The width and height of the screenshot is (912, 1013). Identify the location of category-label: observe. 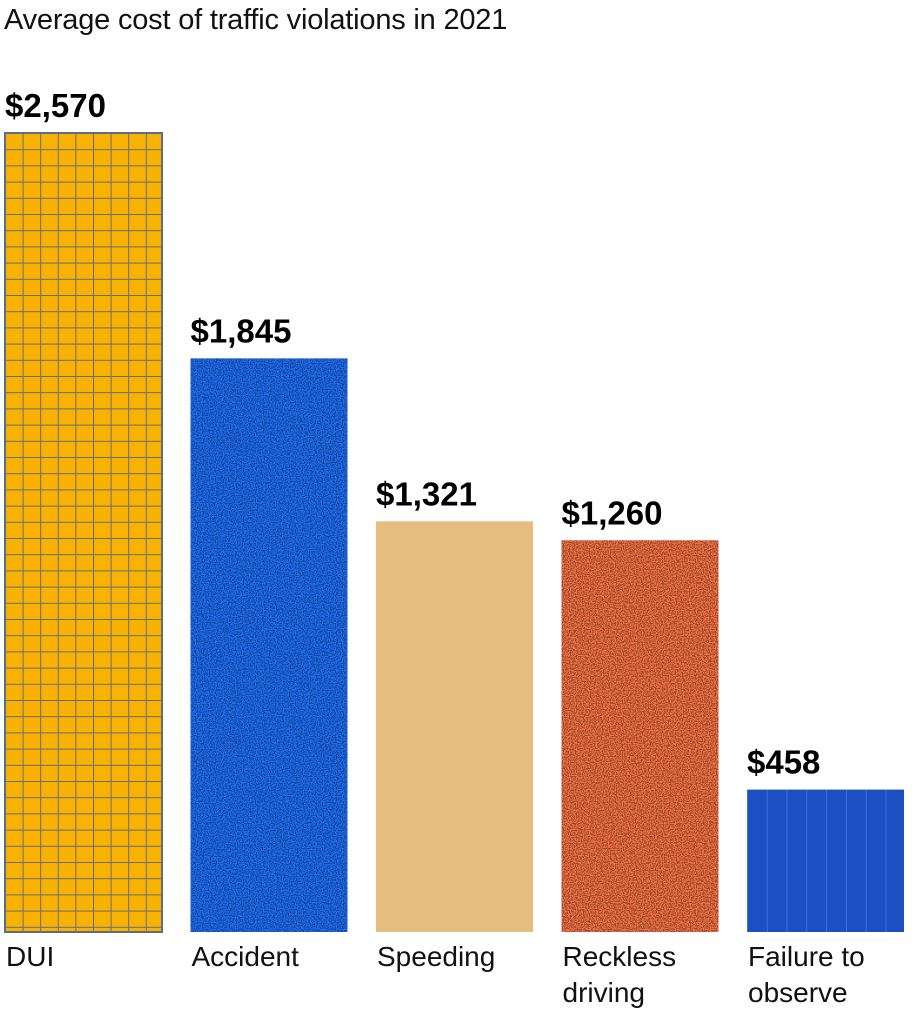
(798, 992).